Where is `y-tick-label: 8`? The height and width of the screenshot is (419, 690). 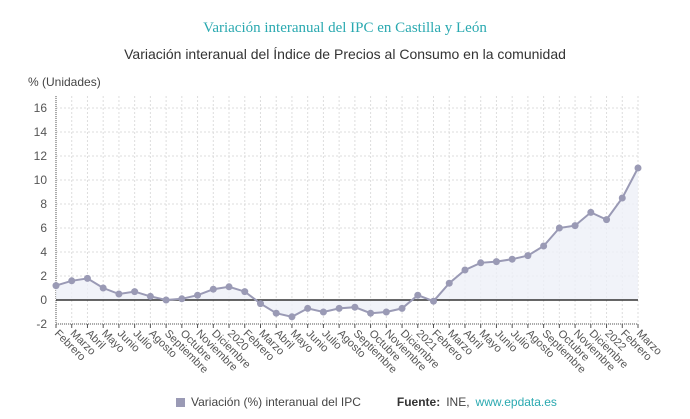 y-tick-label: 8 is located at coordinates (43, 204).